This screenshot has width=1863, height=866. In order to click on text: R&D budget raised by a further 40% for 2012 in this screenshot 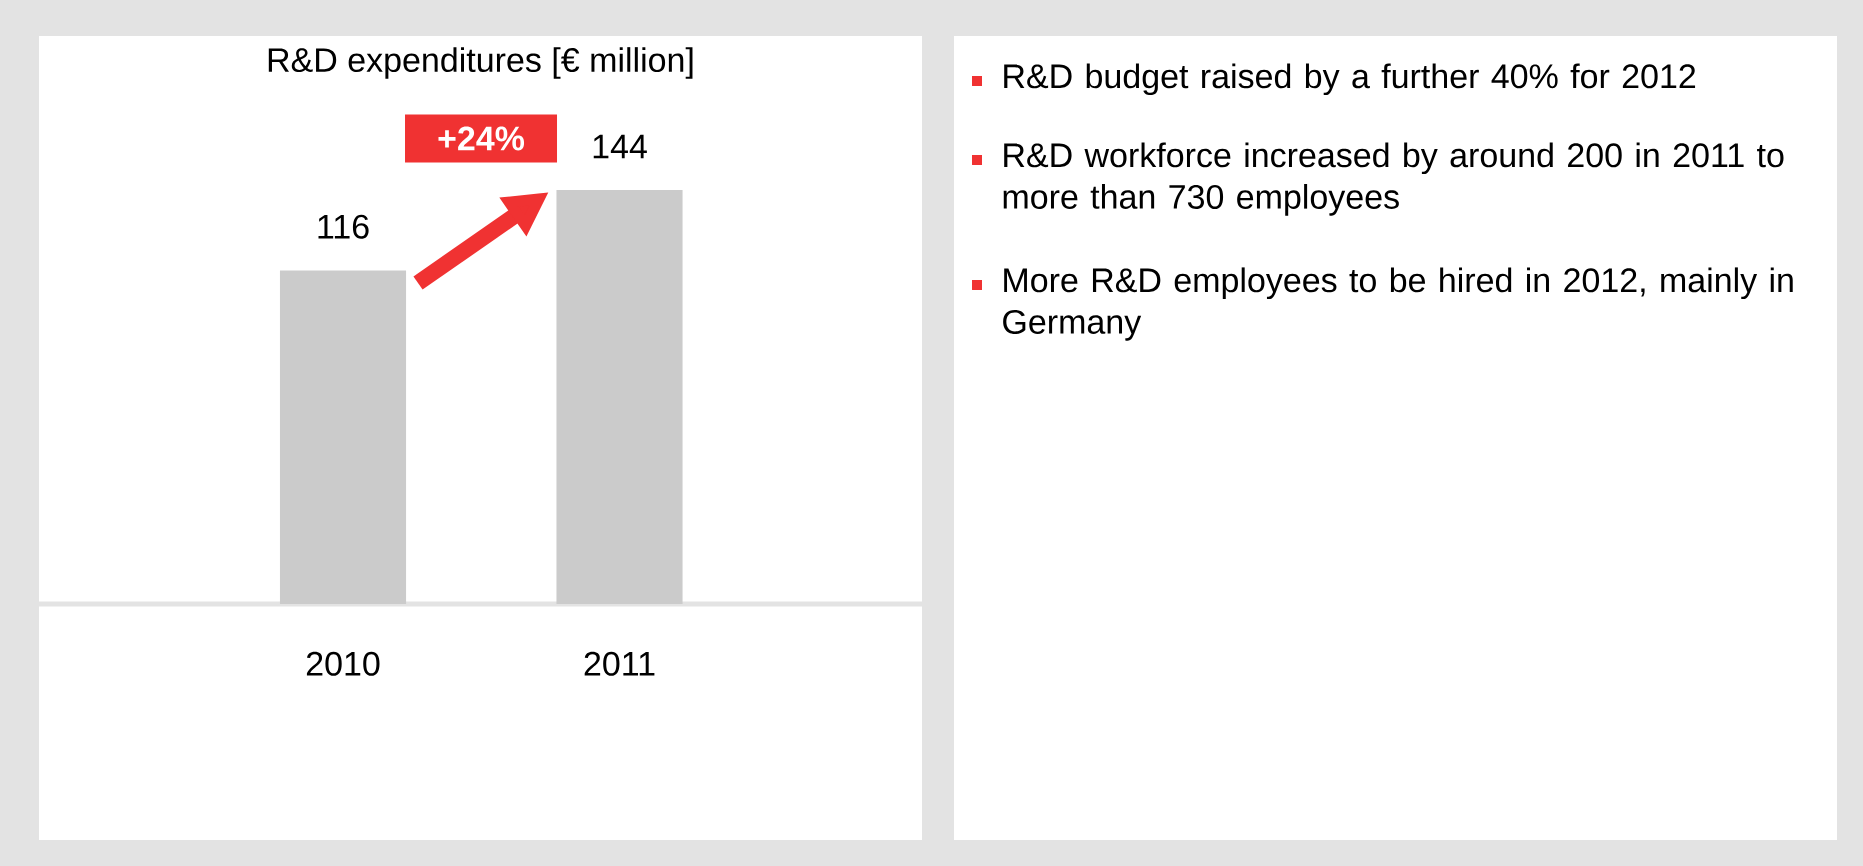, I will do `click(1350, 79)`.